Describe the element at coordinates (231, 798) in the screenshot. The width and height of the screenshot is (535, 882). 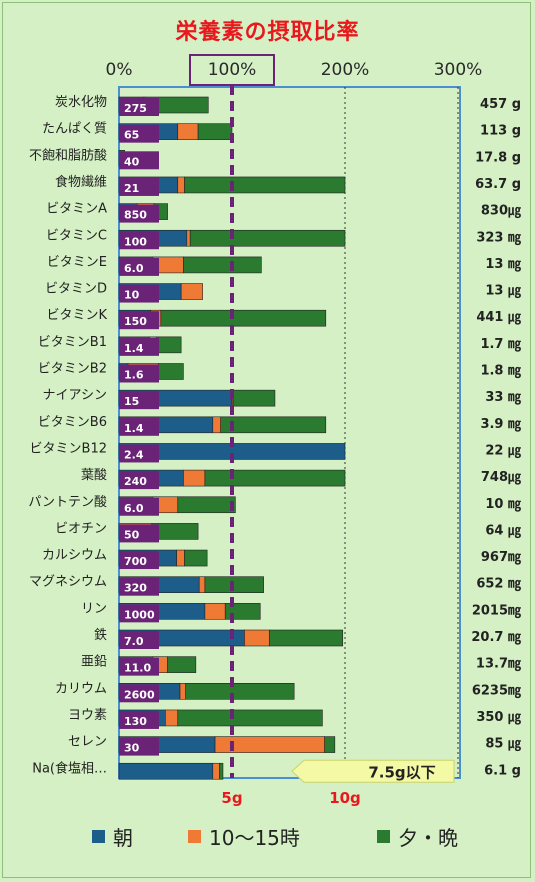
I see `scale-label-5g: 5g` at that location.